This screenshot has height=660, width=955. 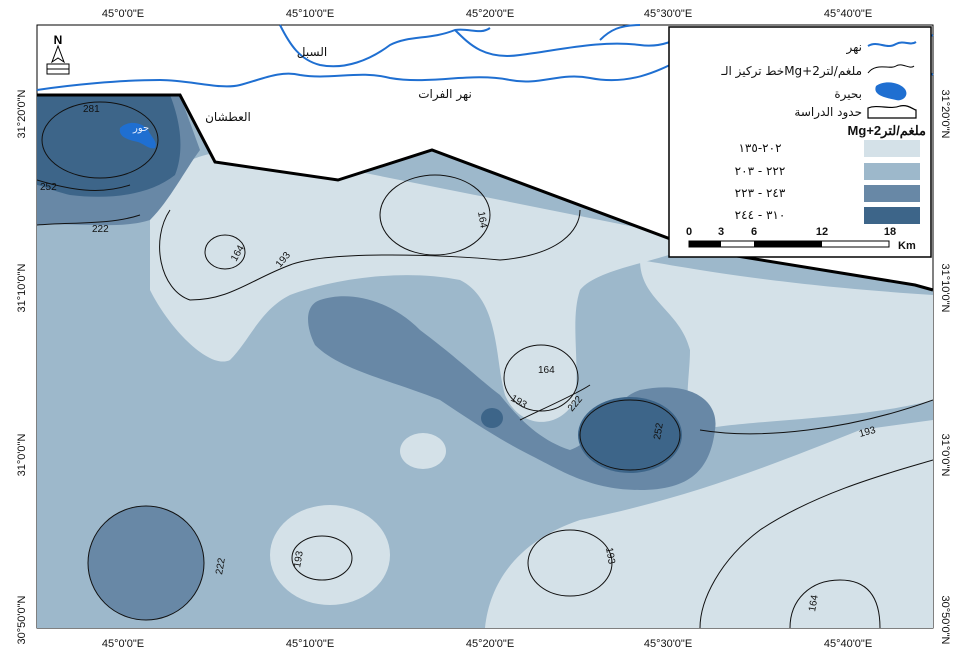 I want to click on tick-left: 31°0'0"N, so click(x=22, y=455).